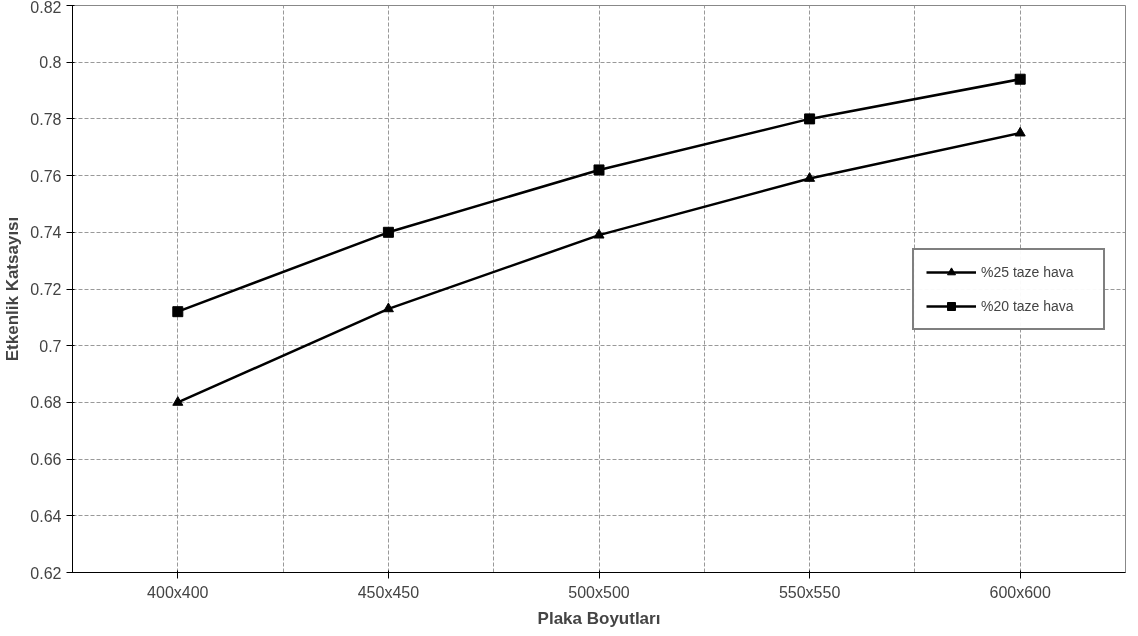  I want to click on legend-label: %25 taze hava, so click(1028, 271).